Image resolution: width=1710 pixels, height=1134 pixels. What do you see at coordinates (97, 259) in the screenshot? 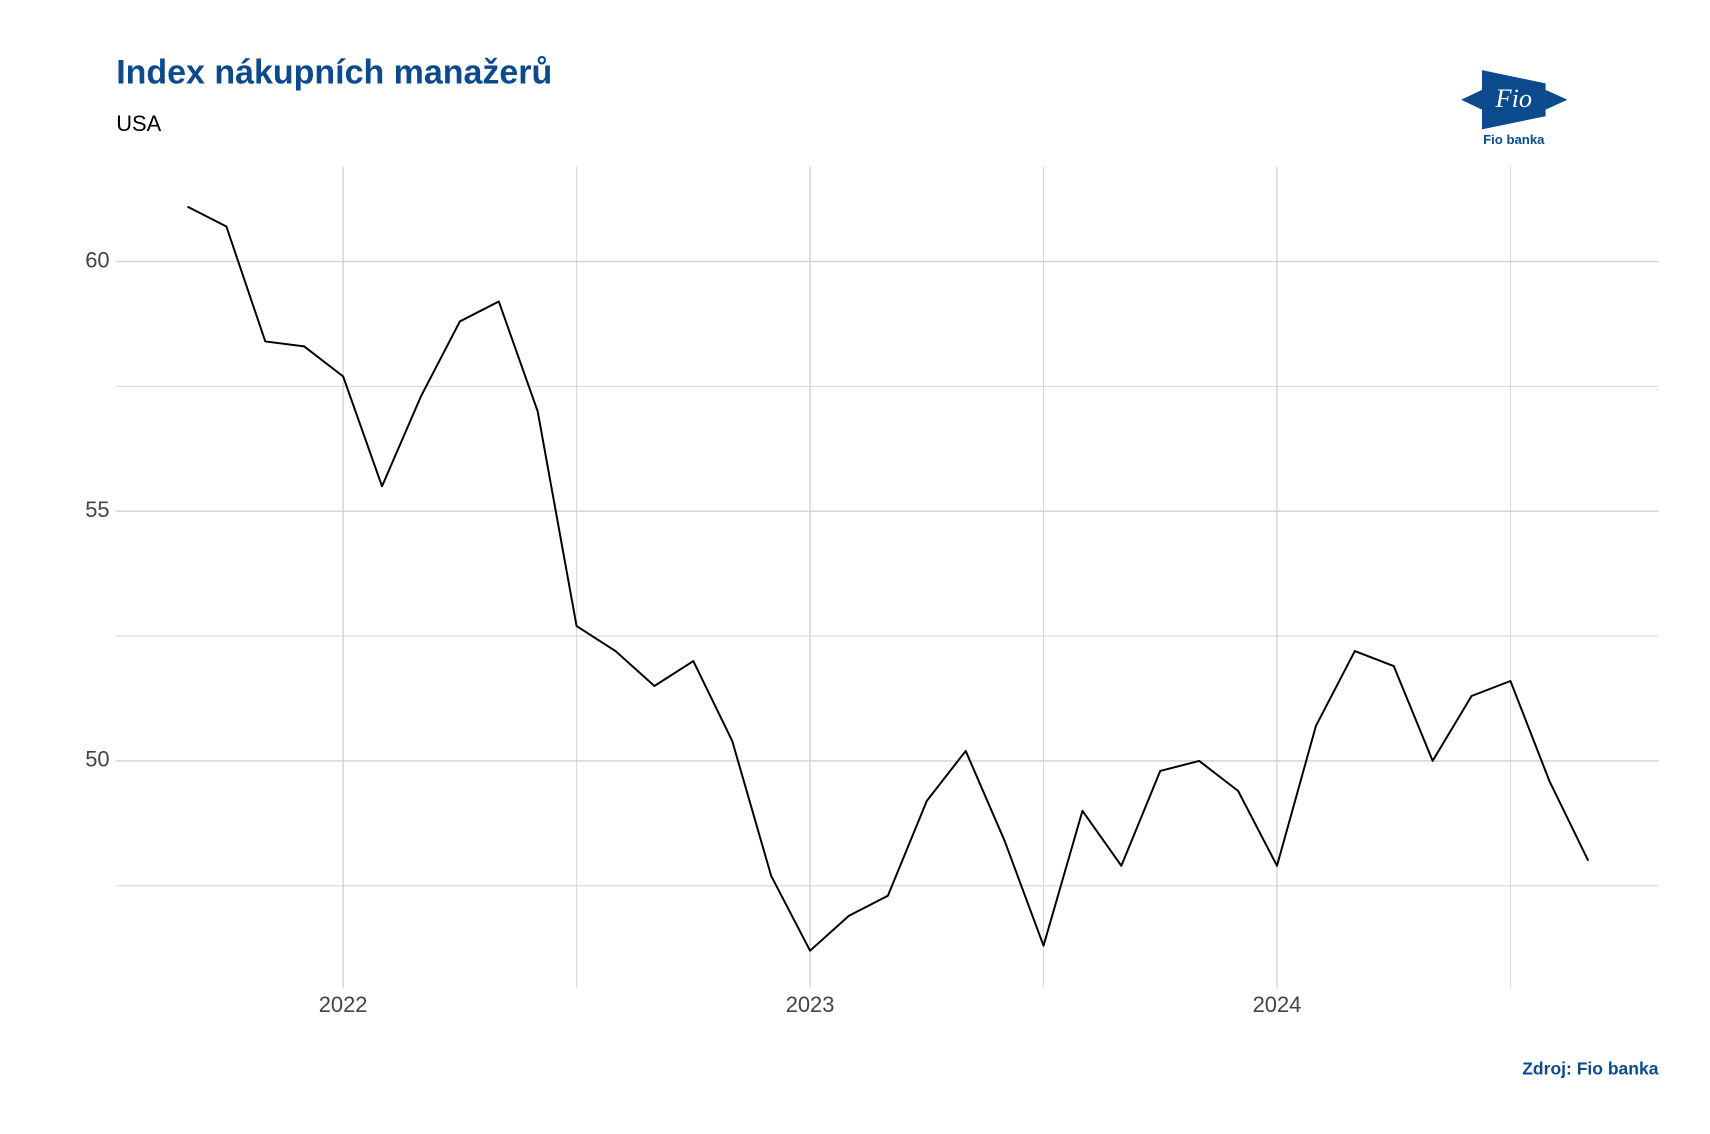
I see `y-tick-label: 60` at bounding box center [97, 259].